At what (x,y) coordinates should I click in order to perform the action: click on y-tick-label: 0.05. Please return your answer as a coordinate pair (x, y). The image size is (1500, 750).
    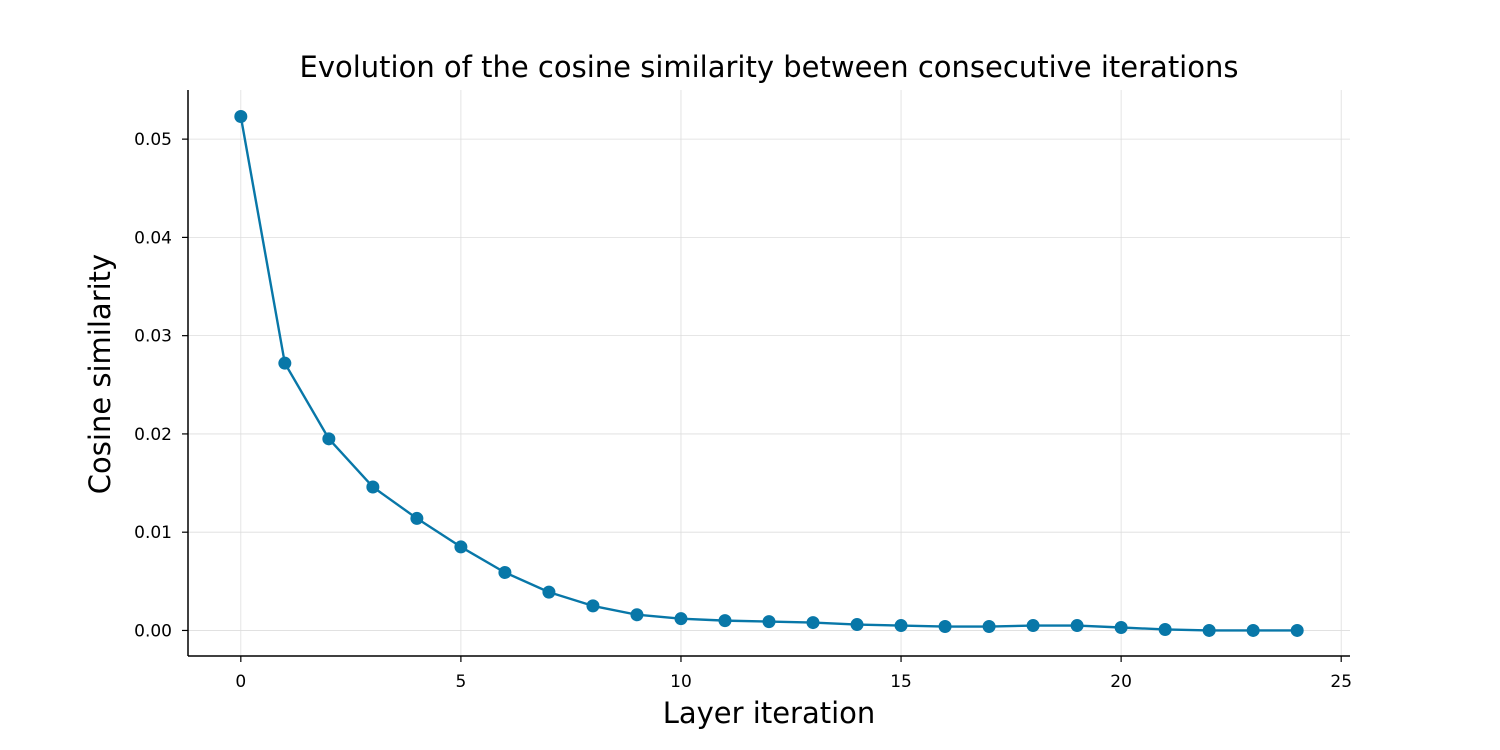
    Looking at the image, I should click on (153, 140).